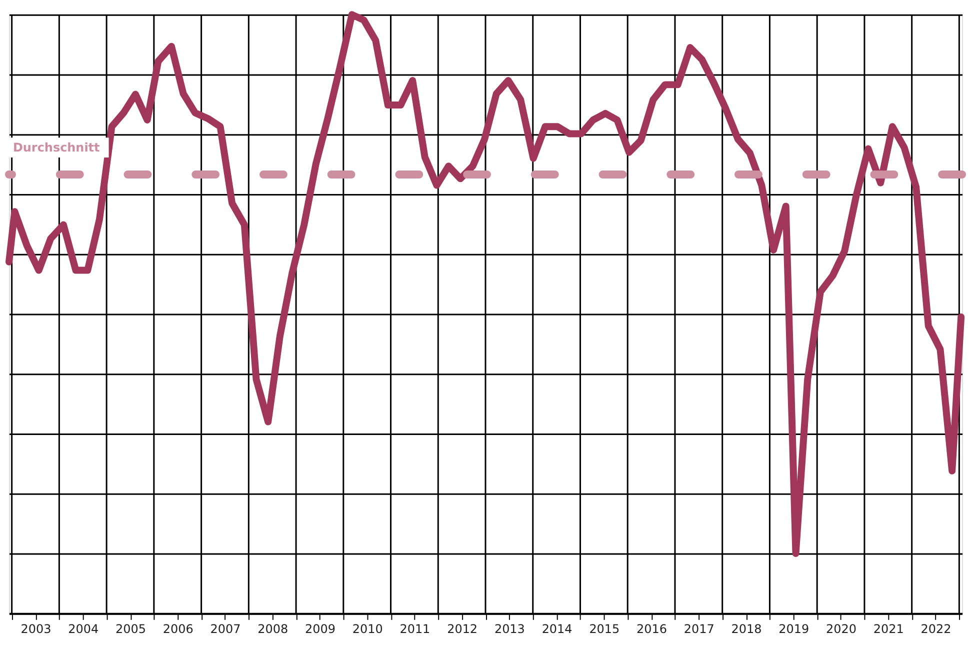 The height and width of the screenshot is (646, 976). What do you see at coordinates (273, 629) in the screenshot?
I see `x-tick-label: 2008` at bounding box center [273, 629].